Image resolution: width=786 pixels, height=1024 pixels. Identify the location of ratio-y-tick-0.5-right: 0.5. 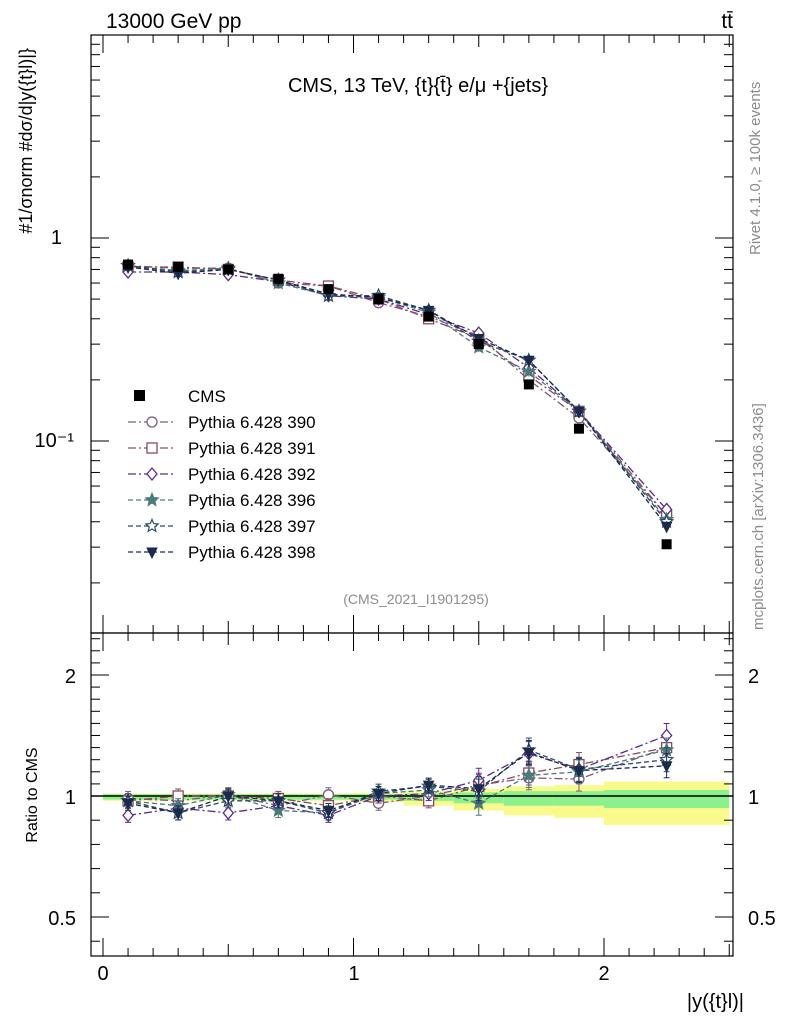
(762, 919).